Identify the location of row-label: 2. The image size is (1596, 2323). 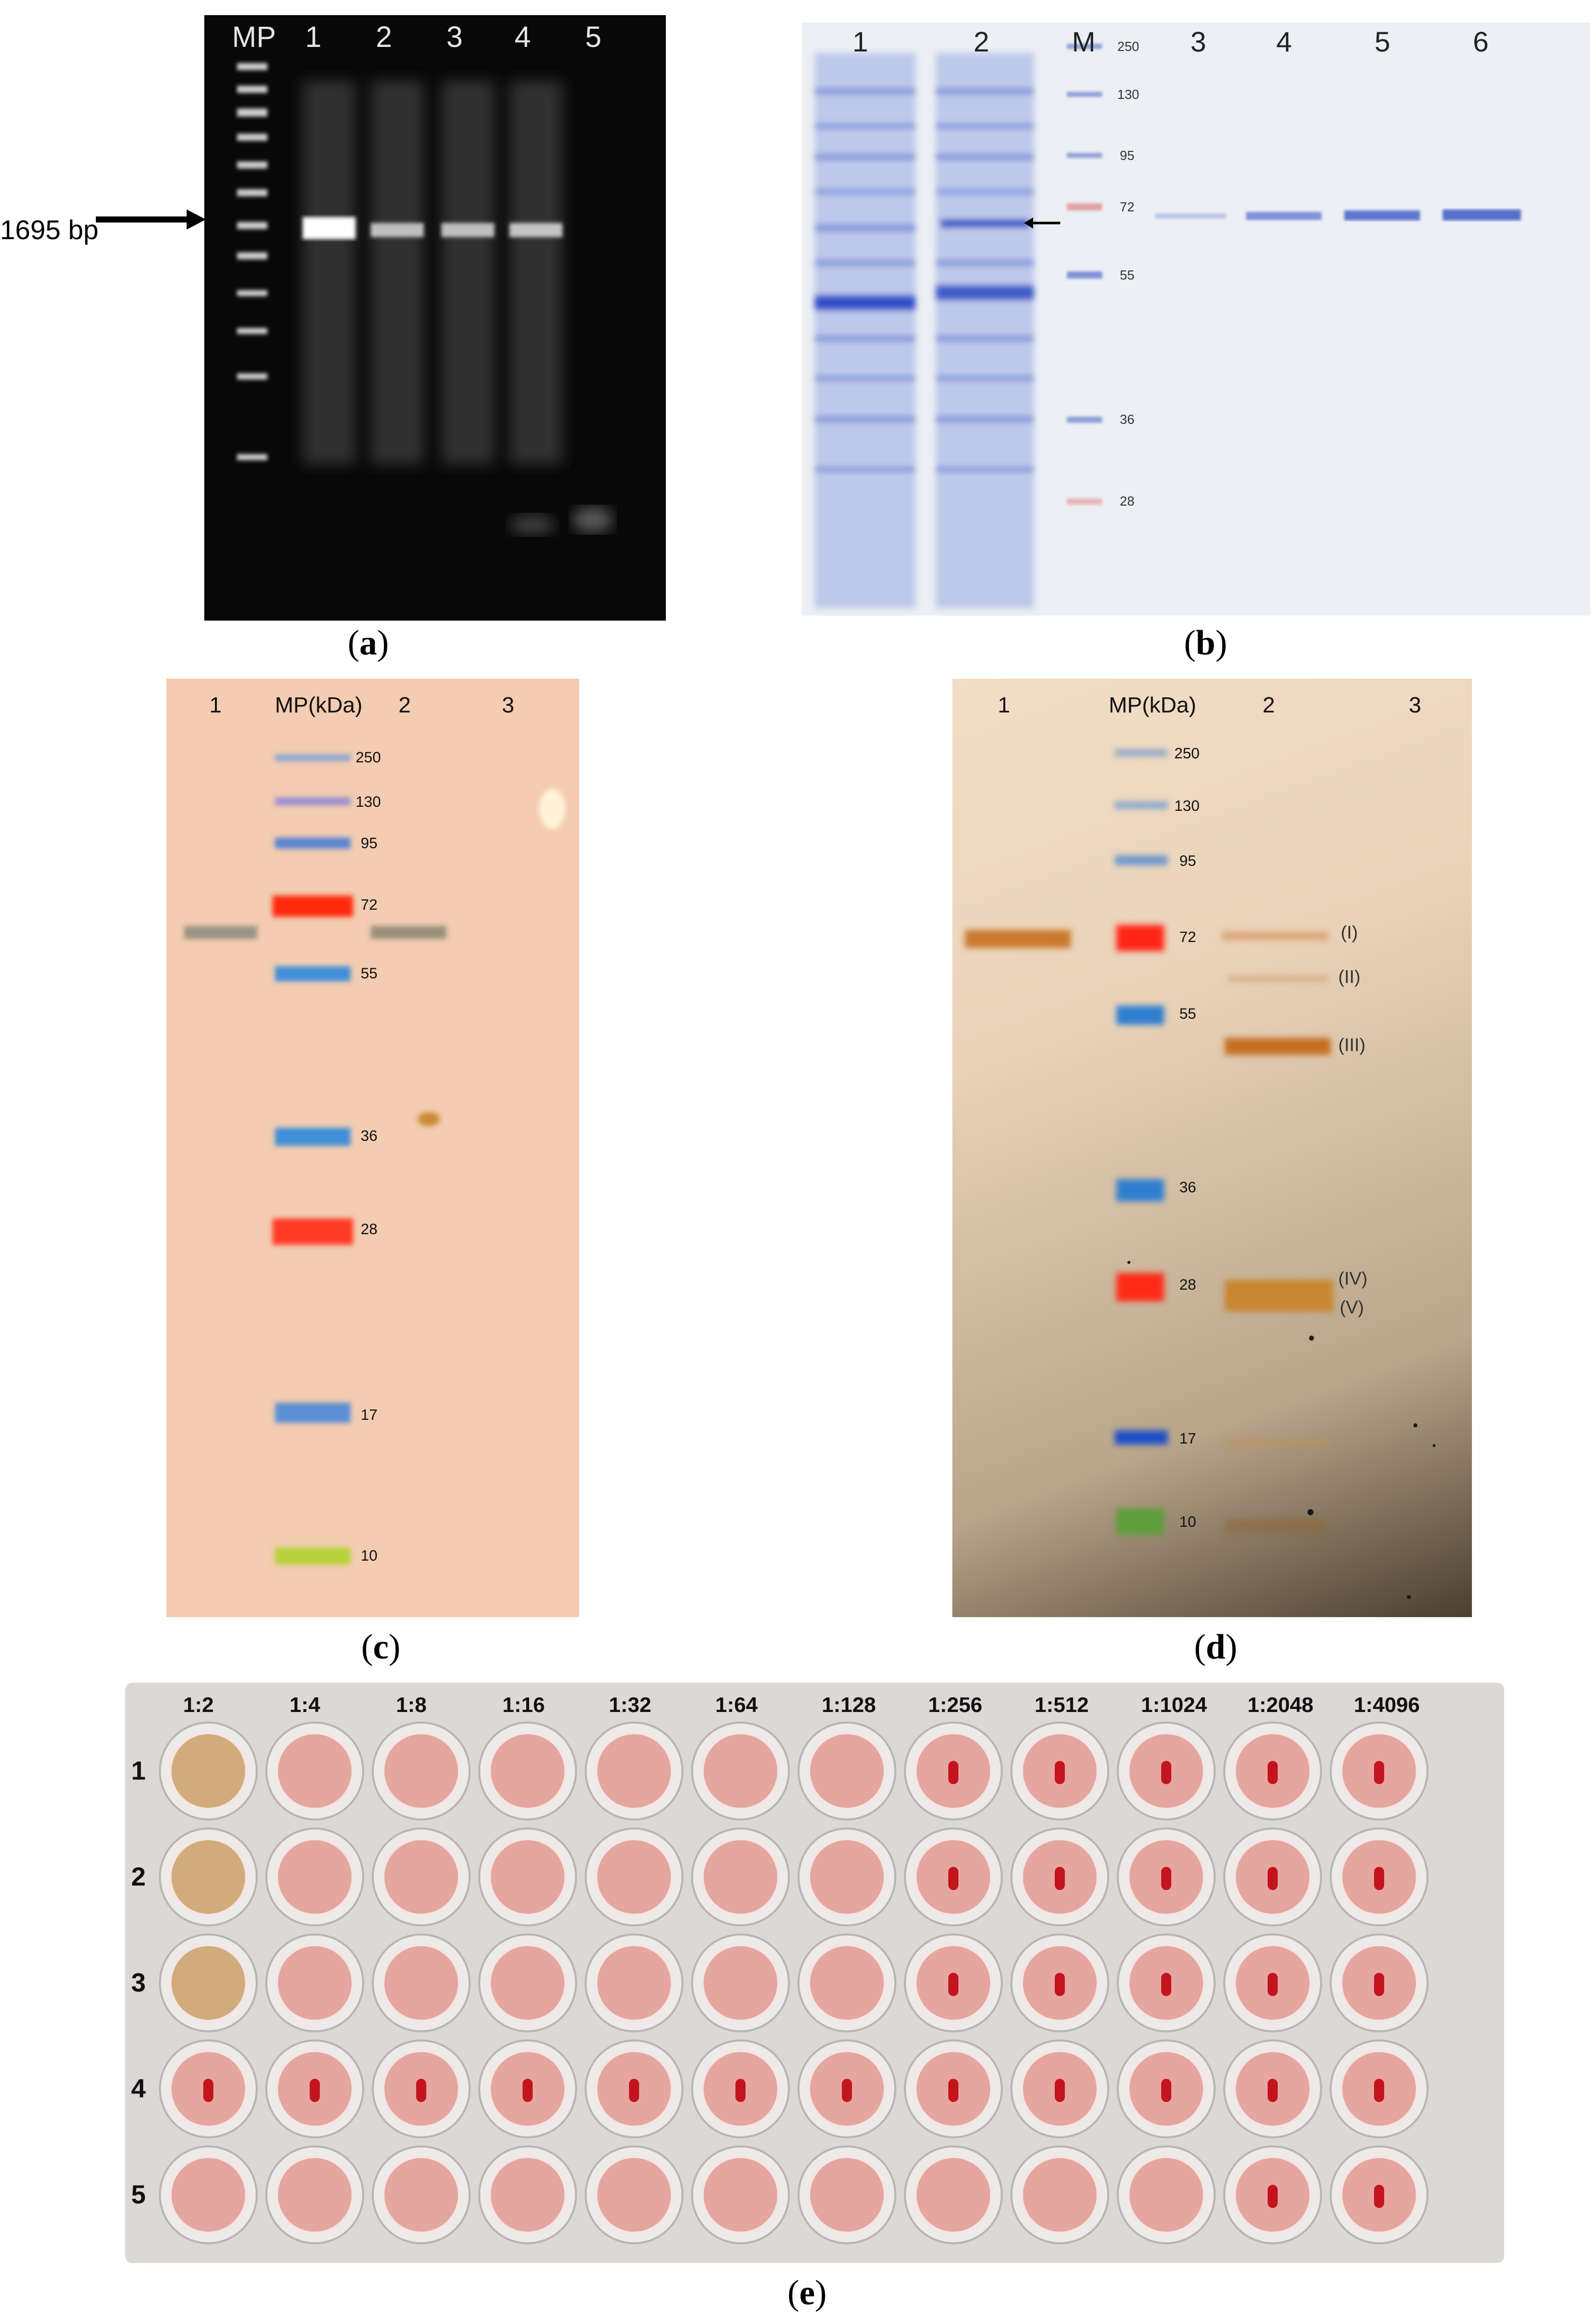
(138, 1877).